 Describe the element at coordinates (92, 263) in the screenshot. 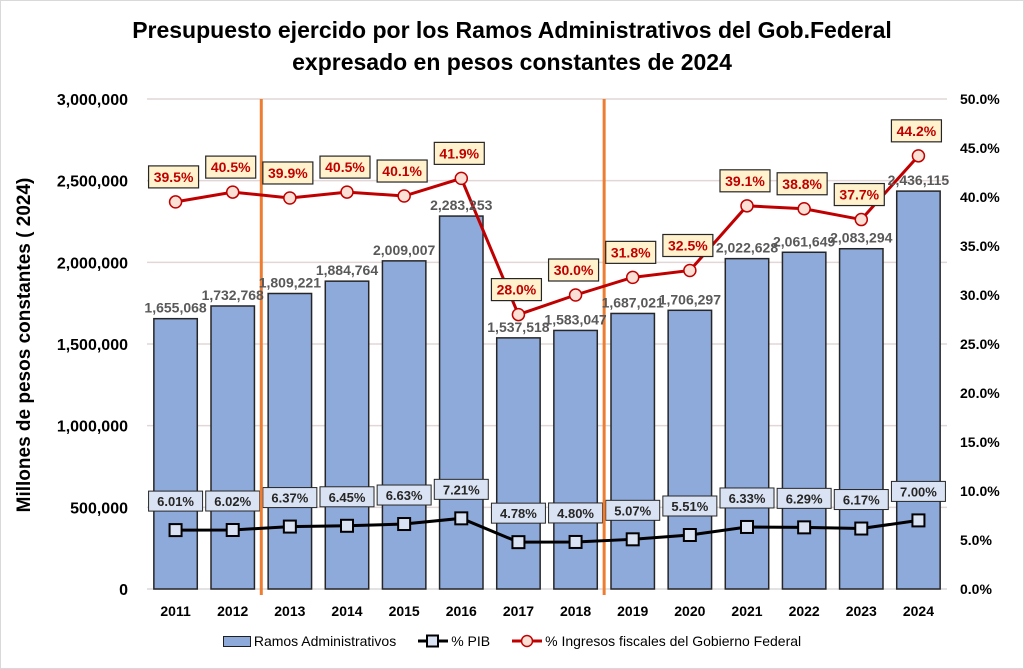

I see `y-tick-label: 2,000,000` at that location.